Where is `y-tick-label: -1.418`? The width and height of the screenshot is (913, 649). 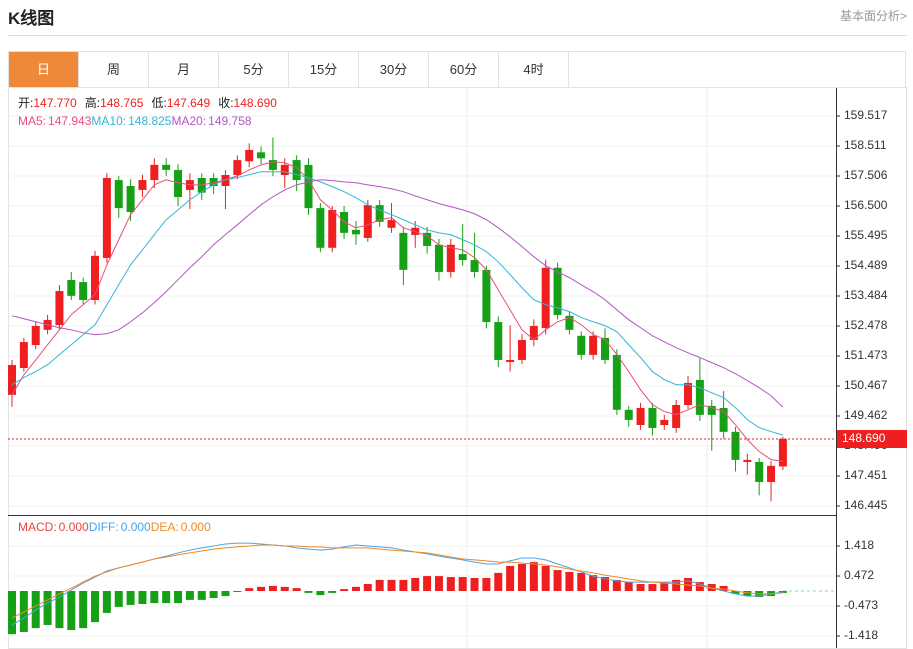 y-tick-label: -1.418 is located at coordinates (861, 635).